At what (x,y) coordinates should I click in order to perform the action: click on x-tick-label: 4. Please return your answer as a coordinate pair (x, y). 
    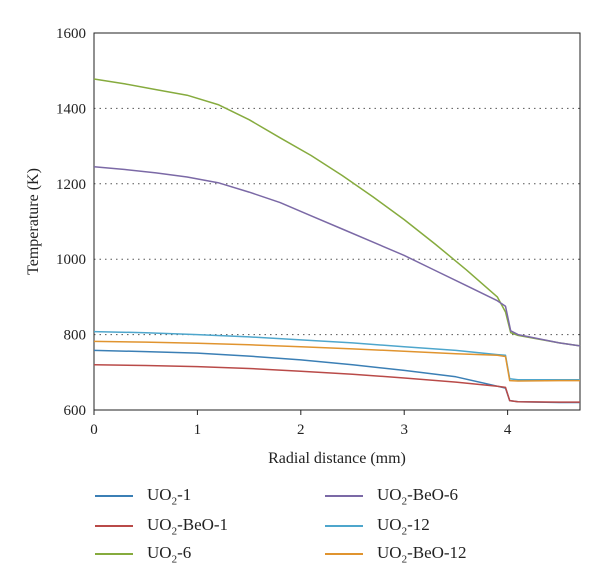
    Looking at the image, I should click on (508, 430).